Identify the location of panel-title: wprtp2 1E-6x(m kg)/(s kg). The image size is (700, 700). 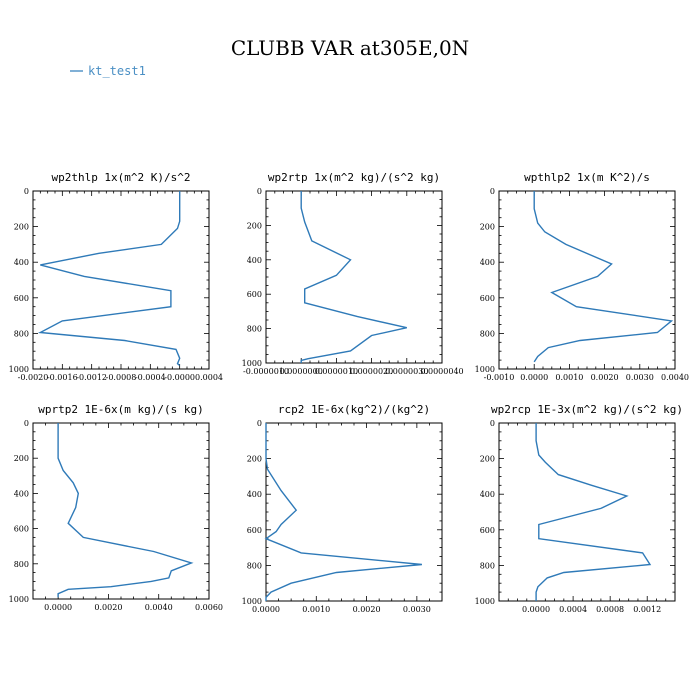
(121, 409).